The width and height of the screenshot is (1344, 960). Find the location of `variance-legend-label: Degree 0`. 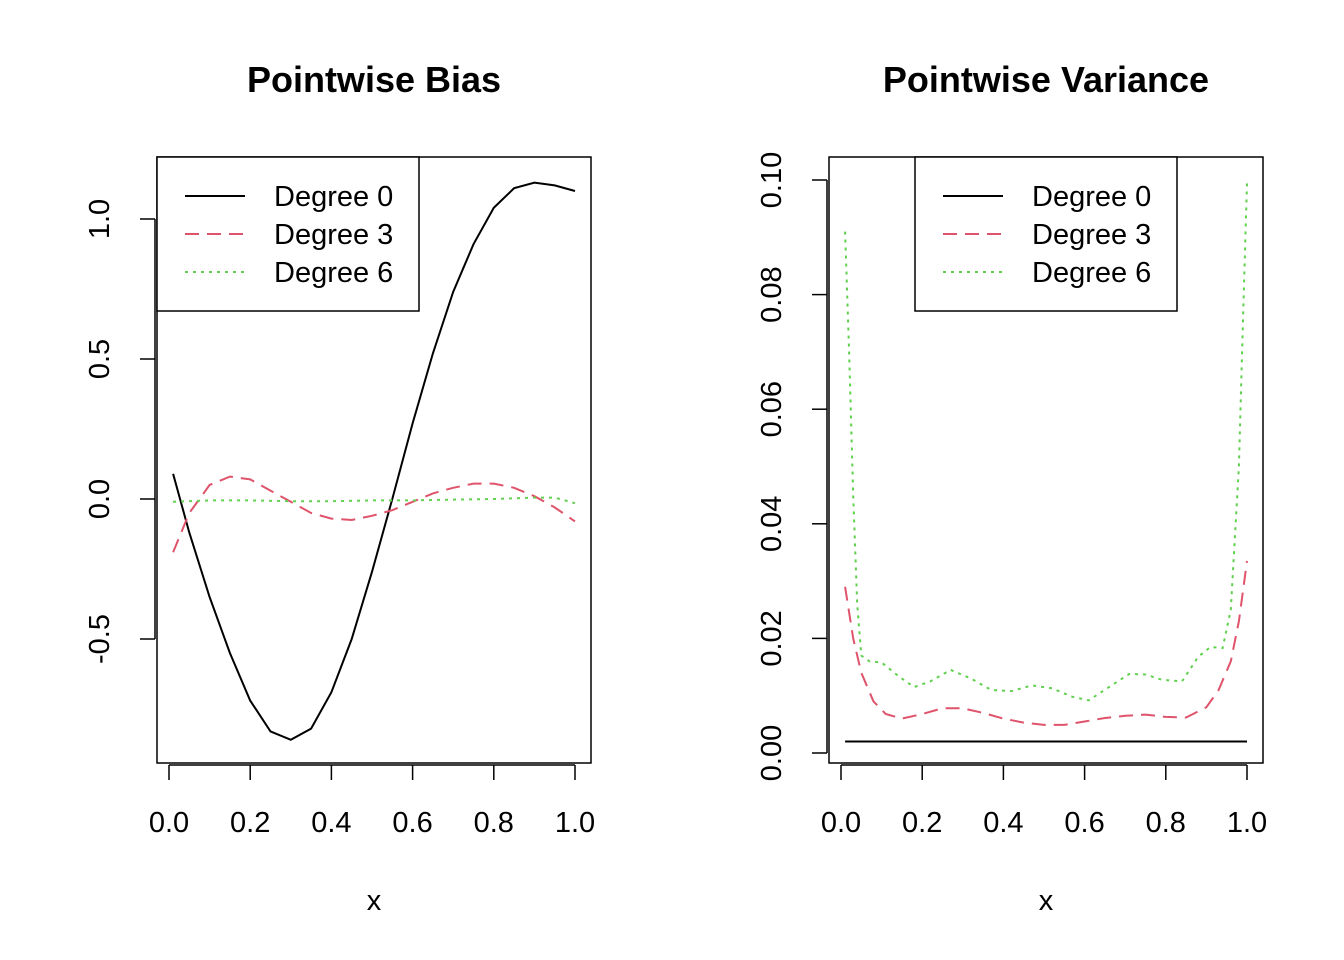

variance-legend-label: Degree 0 is located at coordinates (1091, 197).